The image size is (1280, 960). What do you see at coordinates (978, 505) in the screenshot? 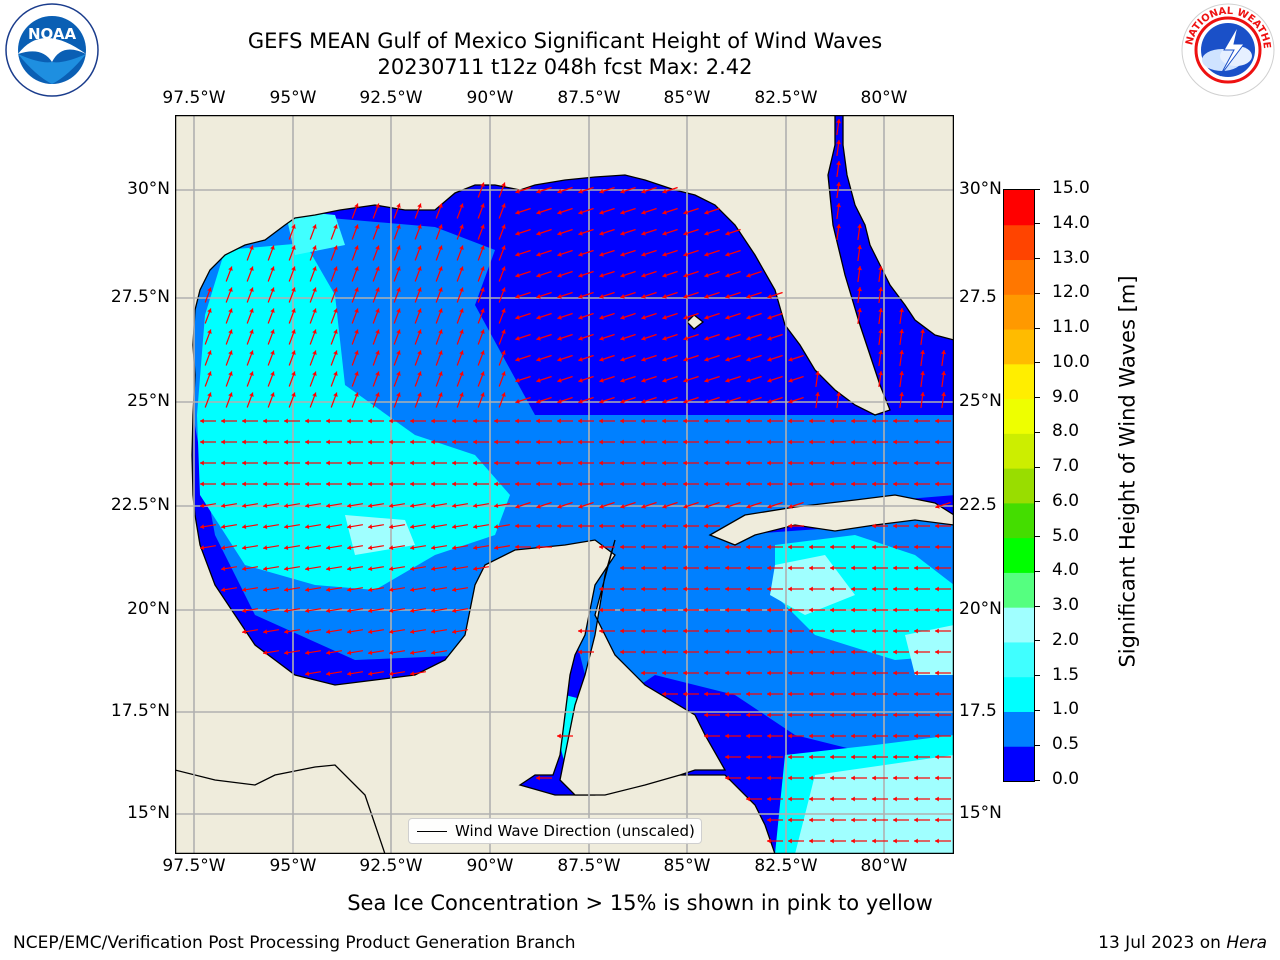
I see `lat-tick-label: 22.5` at bounding box center [978, 505].